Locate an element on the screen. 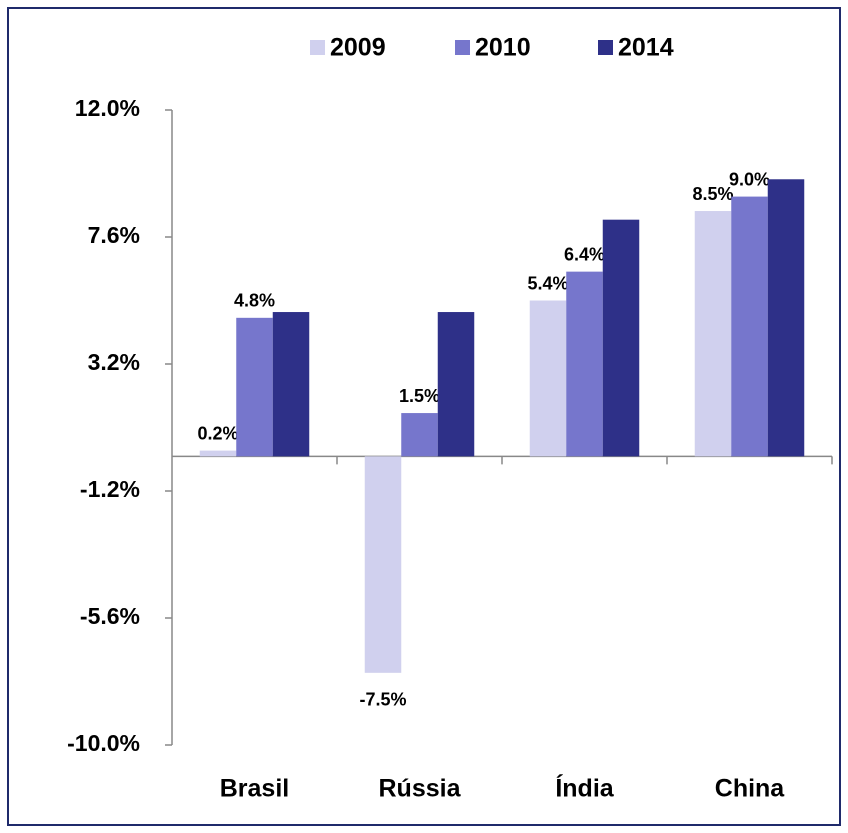 The image size is (848, 833). data-label: 9.0% is located at coordinates (749, 179).